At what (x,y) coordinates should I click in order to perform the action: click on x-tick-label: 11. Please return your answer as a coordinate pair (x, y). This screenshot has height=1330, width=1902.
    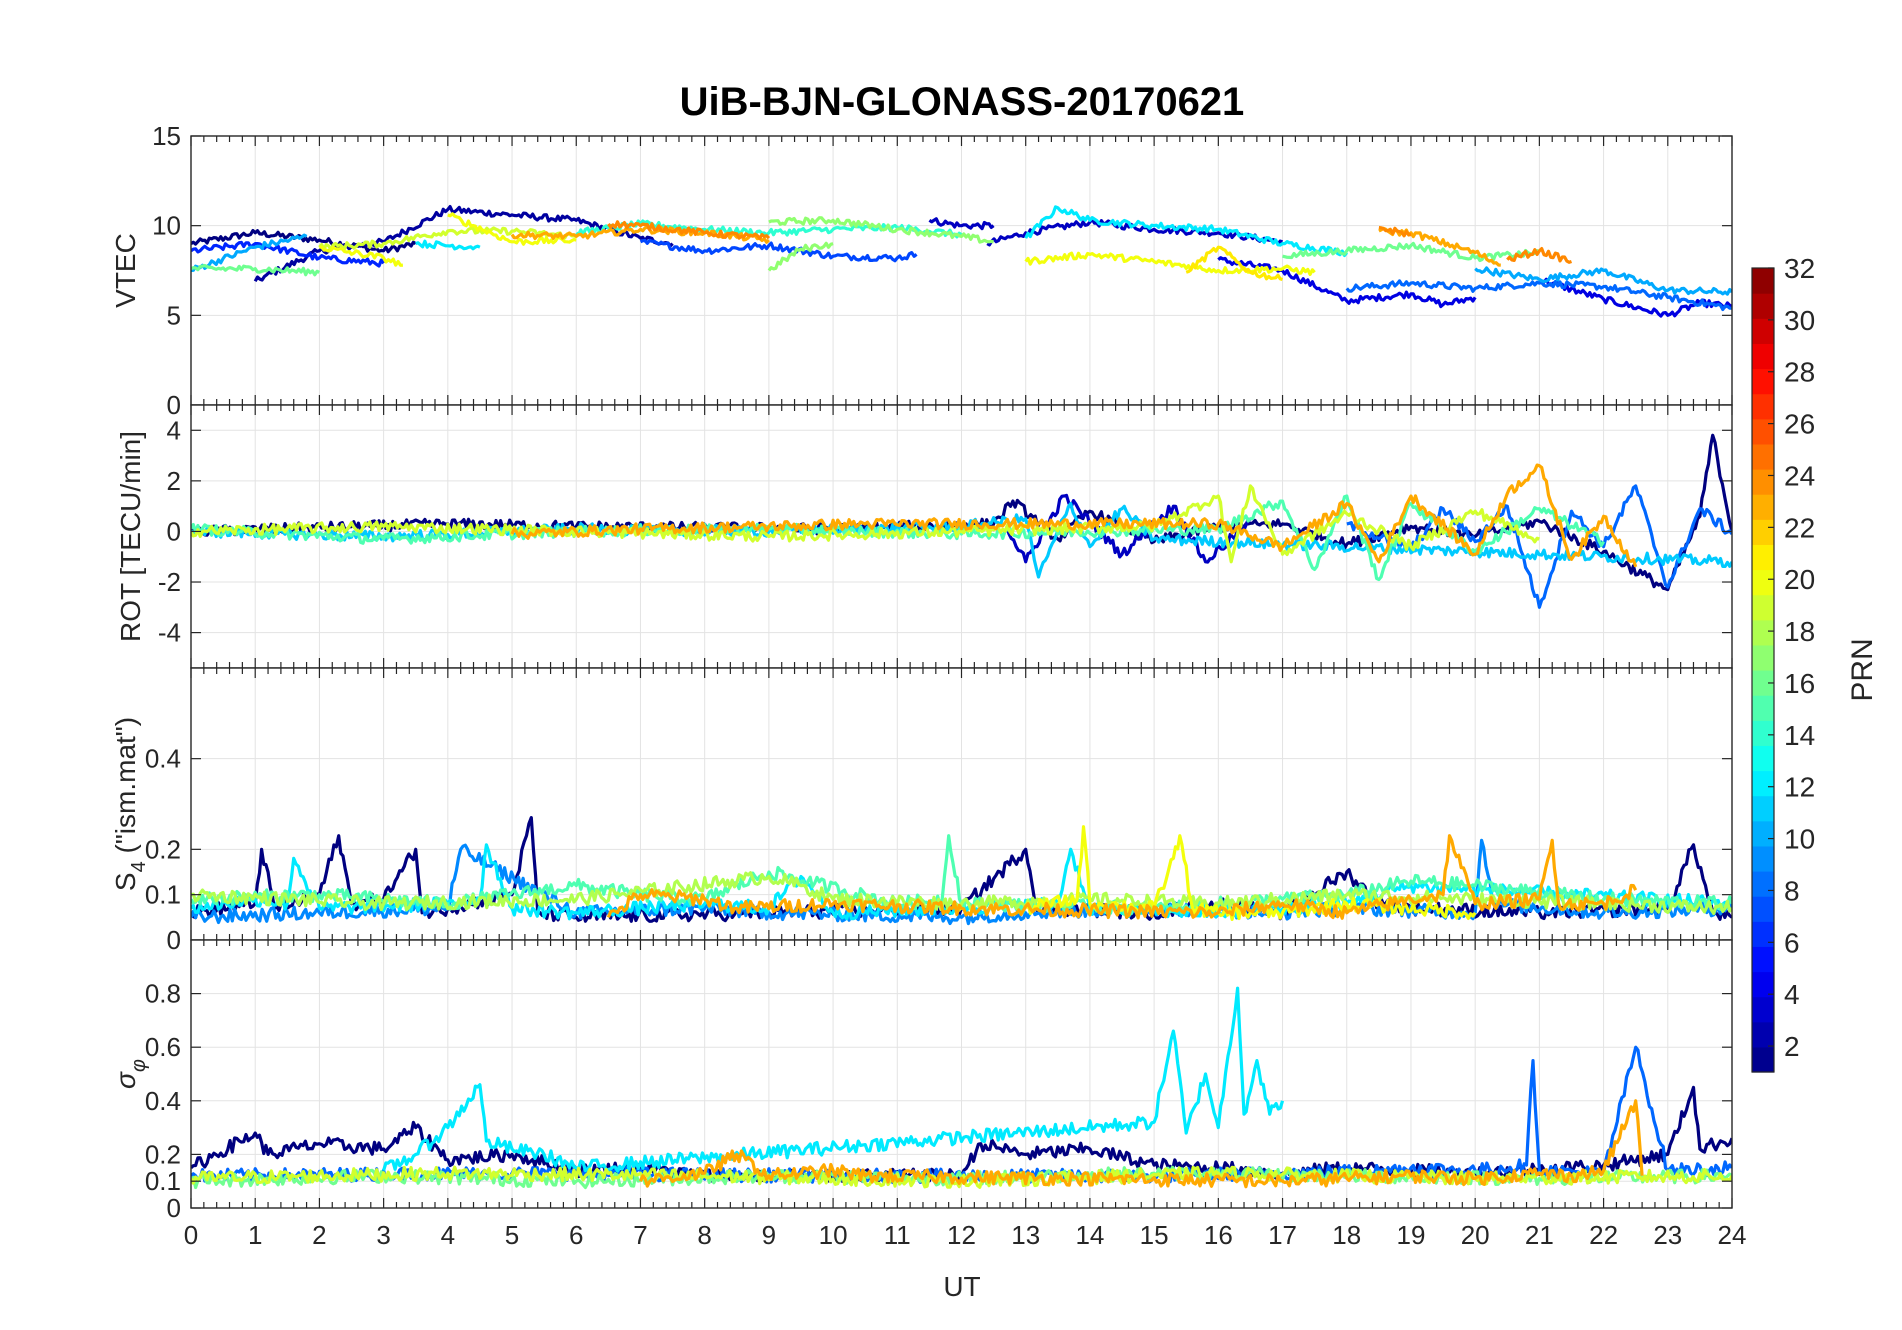
    Looking at the image, I should click on (897, 1235).